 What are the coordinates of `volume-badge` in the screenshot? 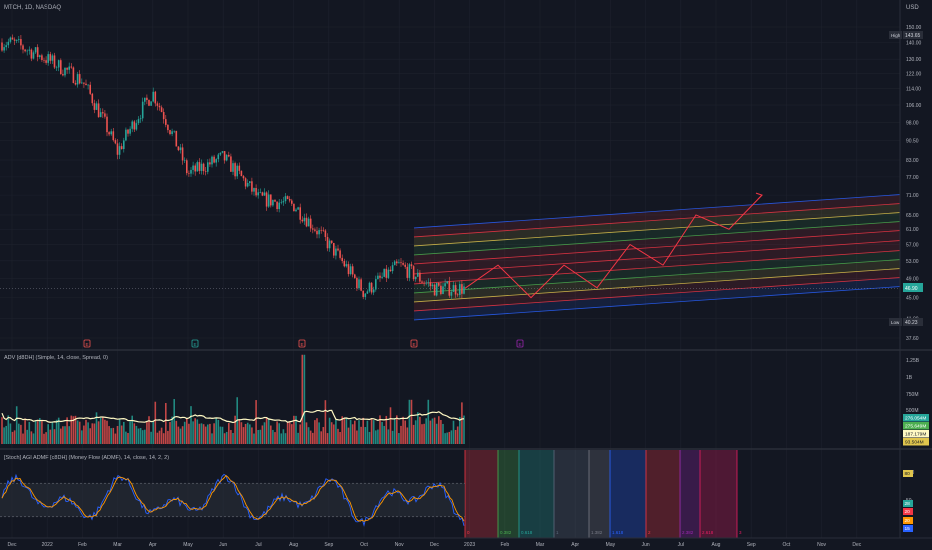 It's located at (916, 418).